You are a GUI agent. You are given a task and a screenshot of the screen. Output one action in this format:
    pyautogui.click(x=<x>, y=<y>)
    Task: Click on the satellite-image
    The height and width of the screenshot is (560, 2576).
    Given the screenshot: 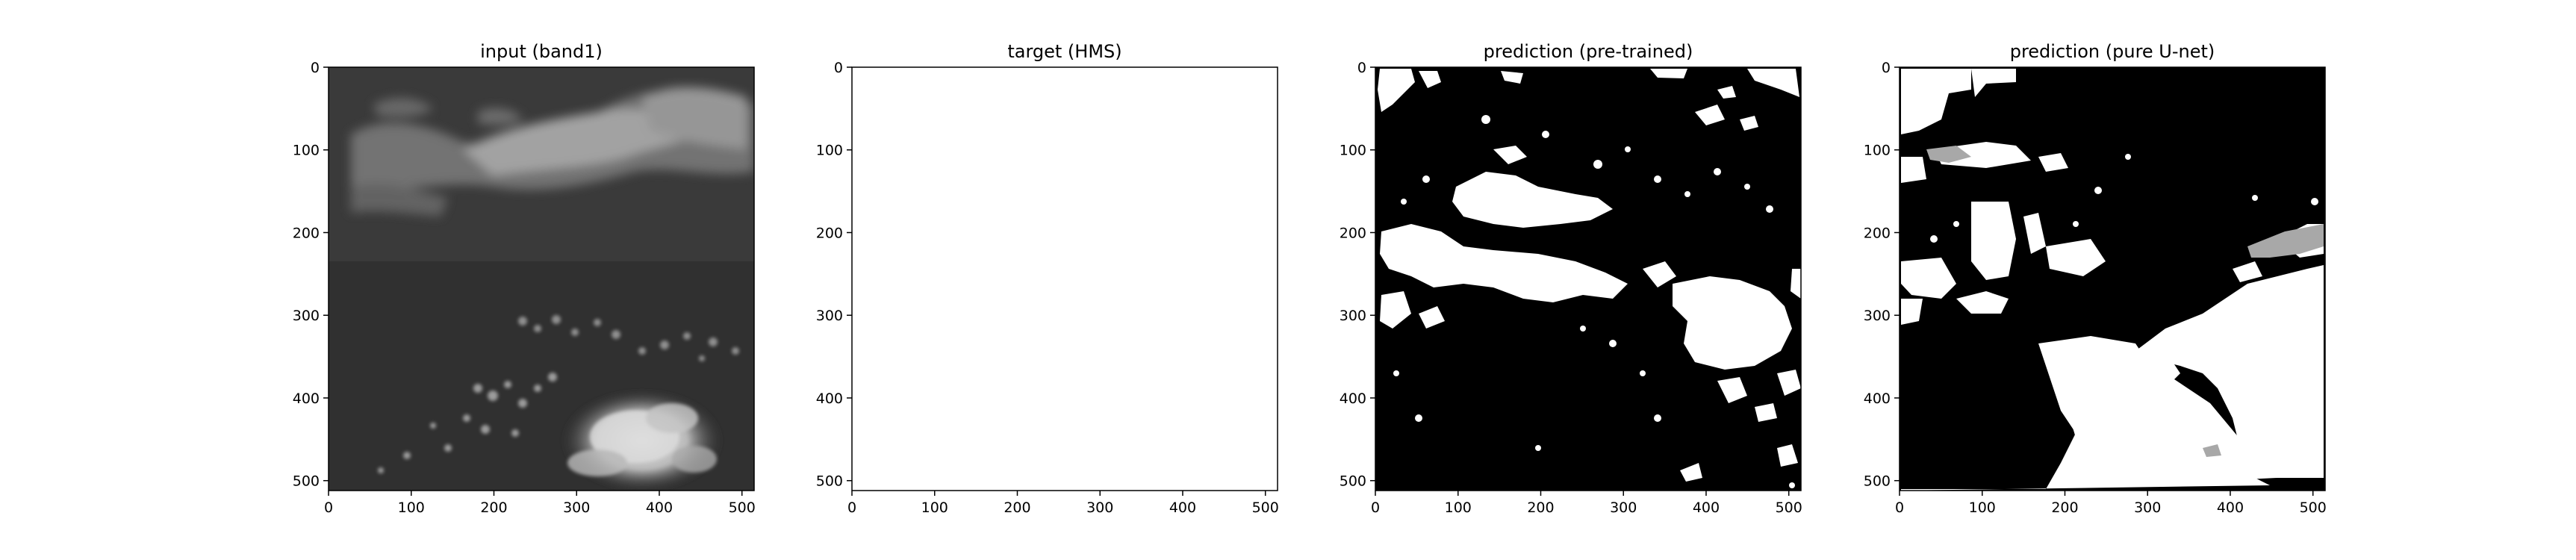 What is the action you would take?
    pyautogui.click(x=541, y=279)
    